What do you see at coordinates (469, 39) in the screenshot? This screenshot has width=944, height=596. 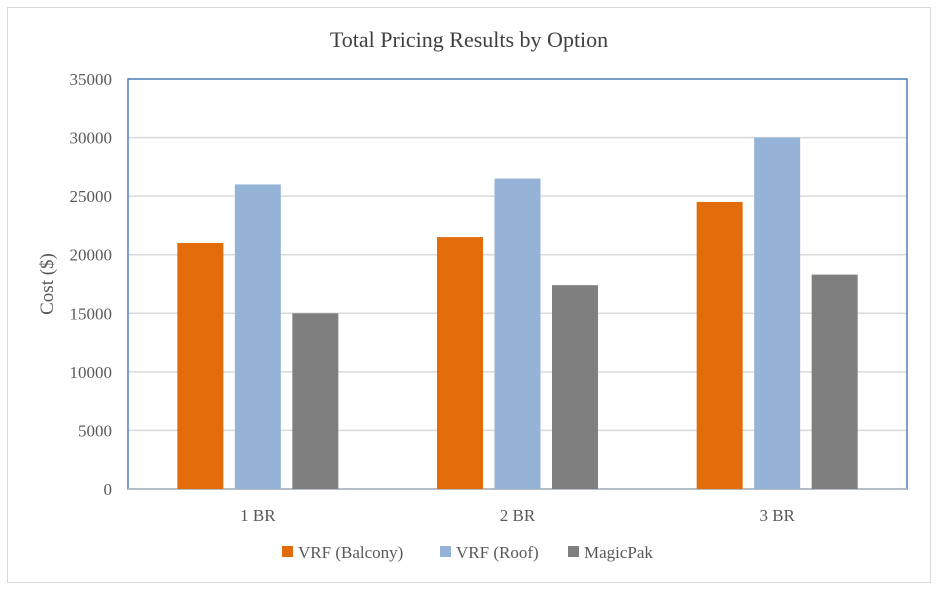 I see `chart-title: Total Pricing Results by Option` at bounding box center [469, 39].